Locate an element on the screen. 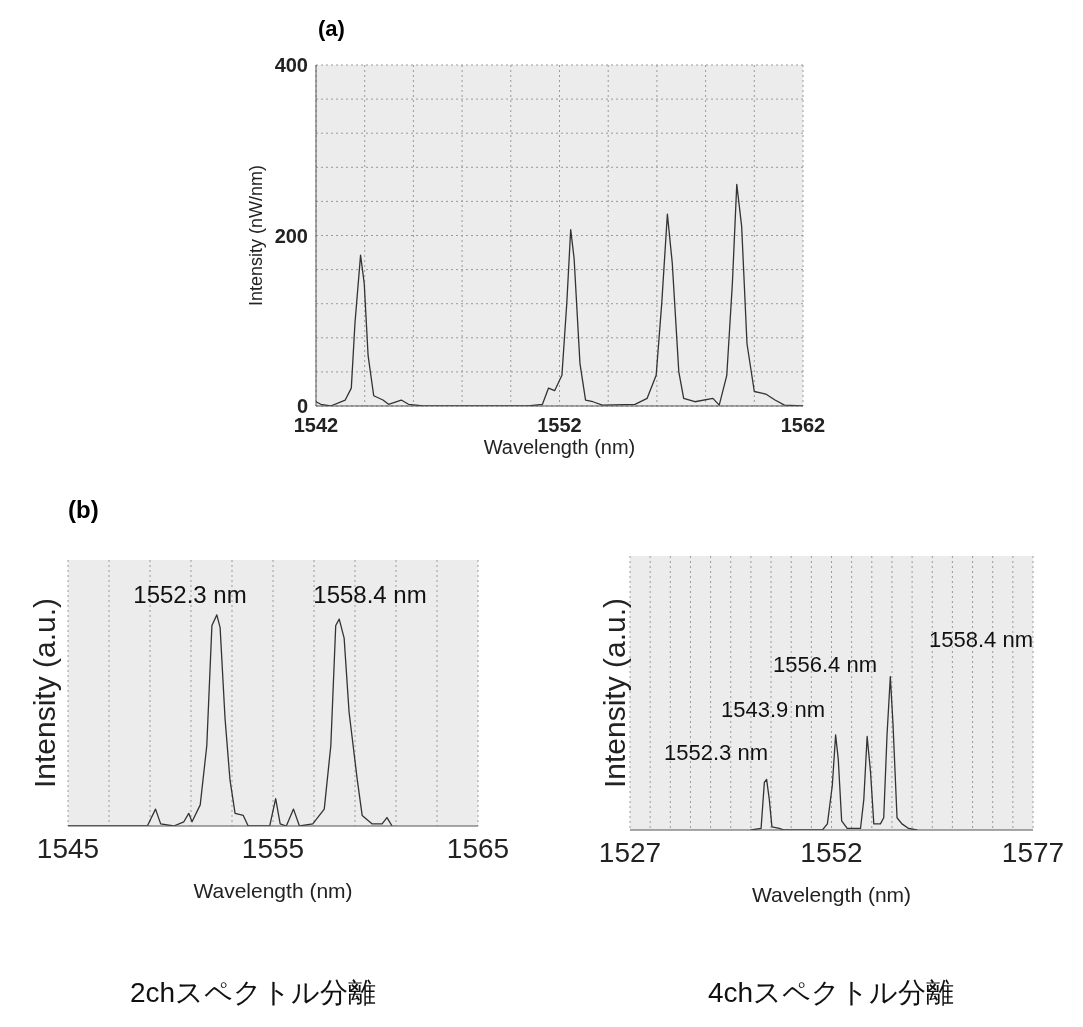  y-tick-label: 400 is located at coordinates (291, 65).